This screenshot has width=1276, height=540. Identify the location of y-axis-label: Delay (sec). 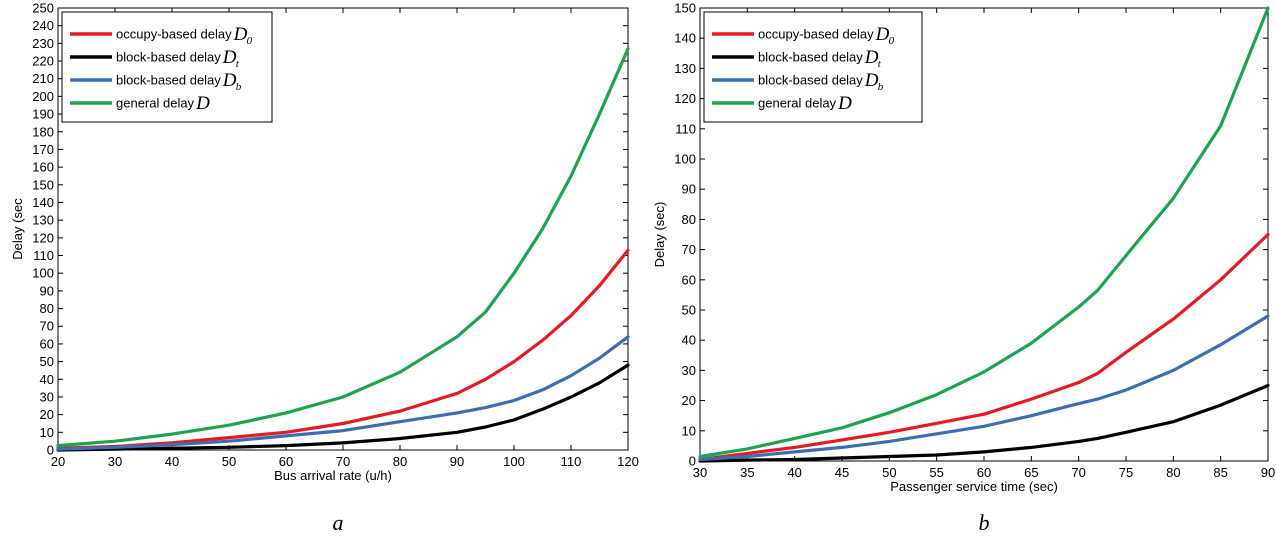
(659, 235).